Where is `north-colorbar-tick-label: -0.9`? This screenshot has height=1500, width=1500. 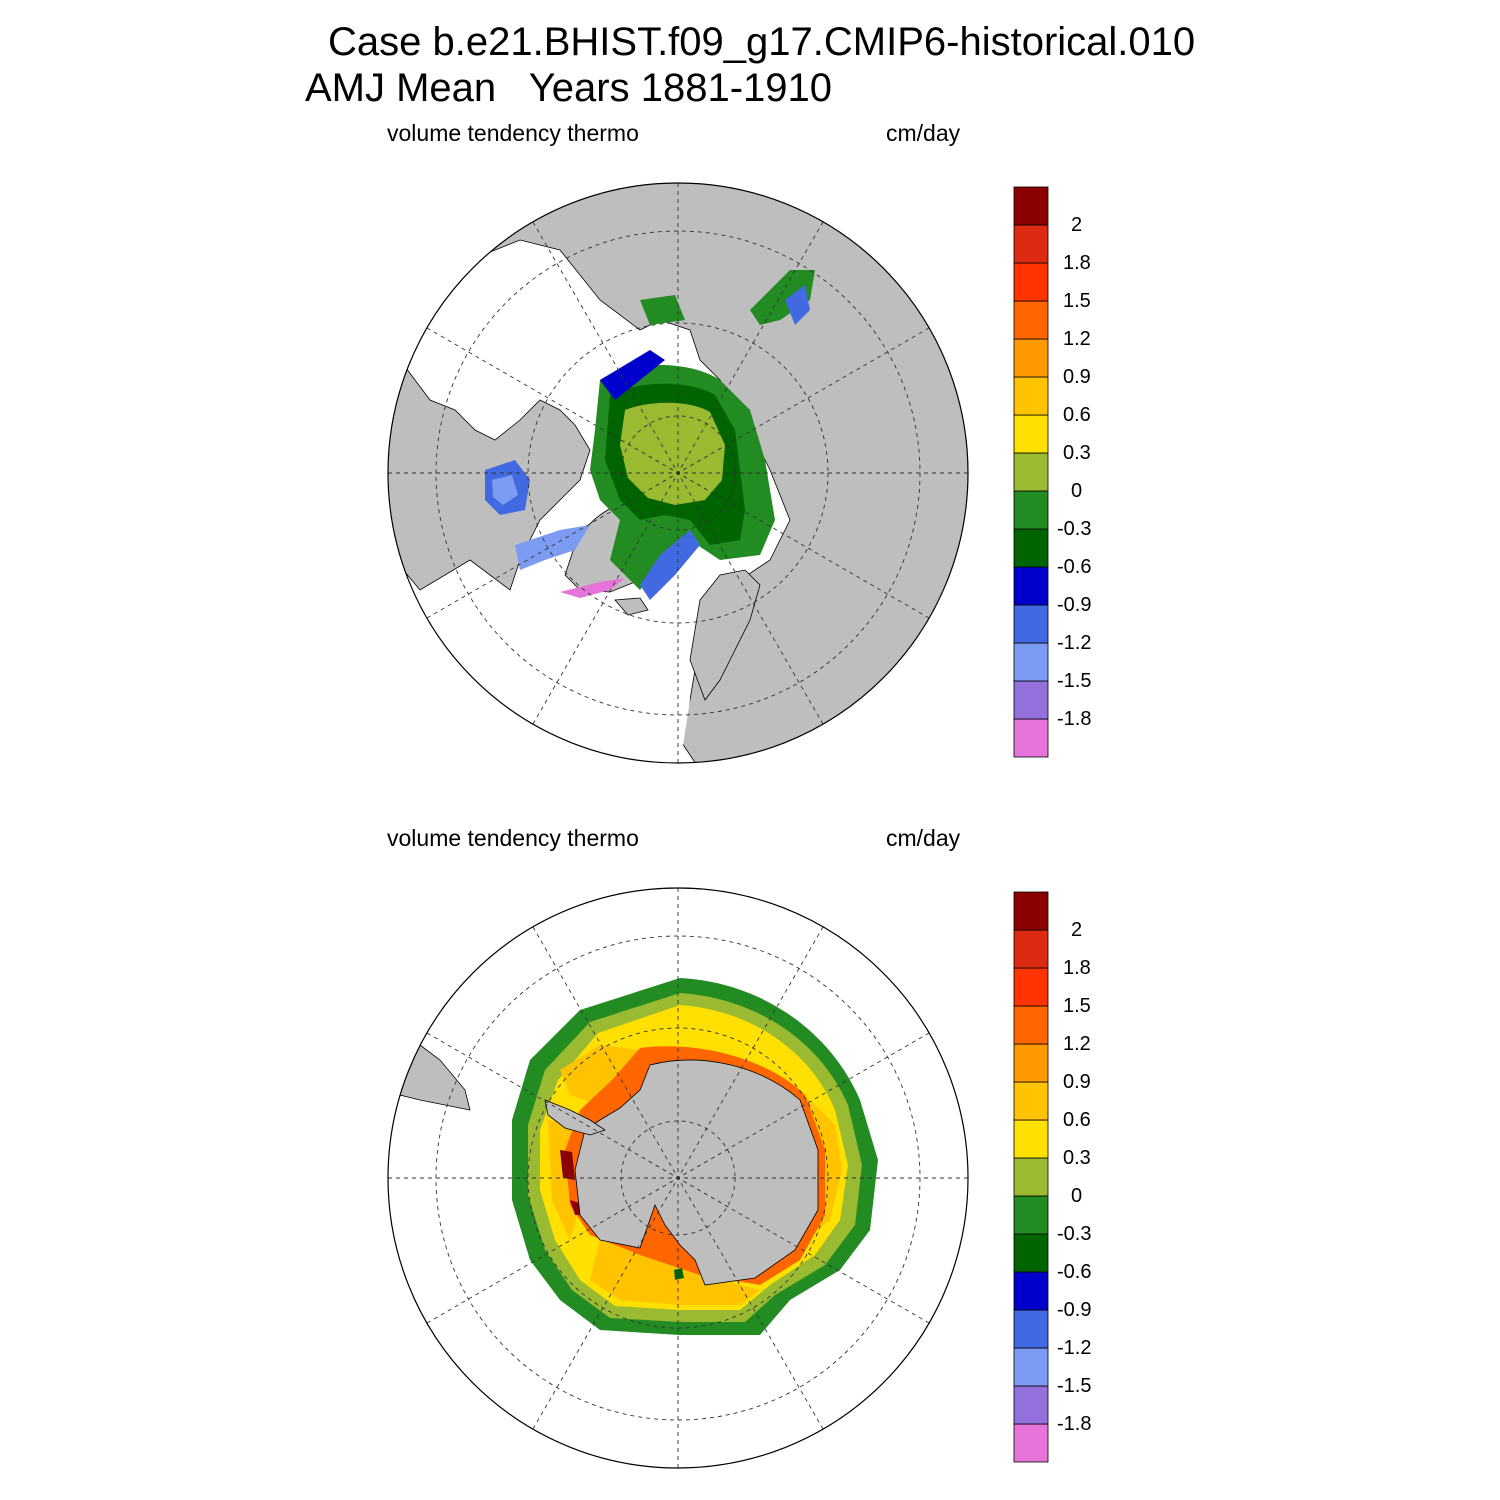
north-colorbar-tick-label: -0.9 is located at coordinates (1074, 605).